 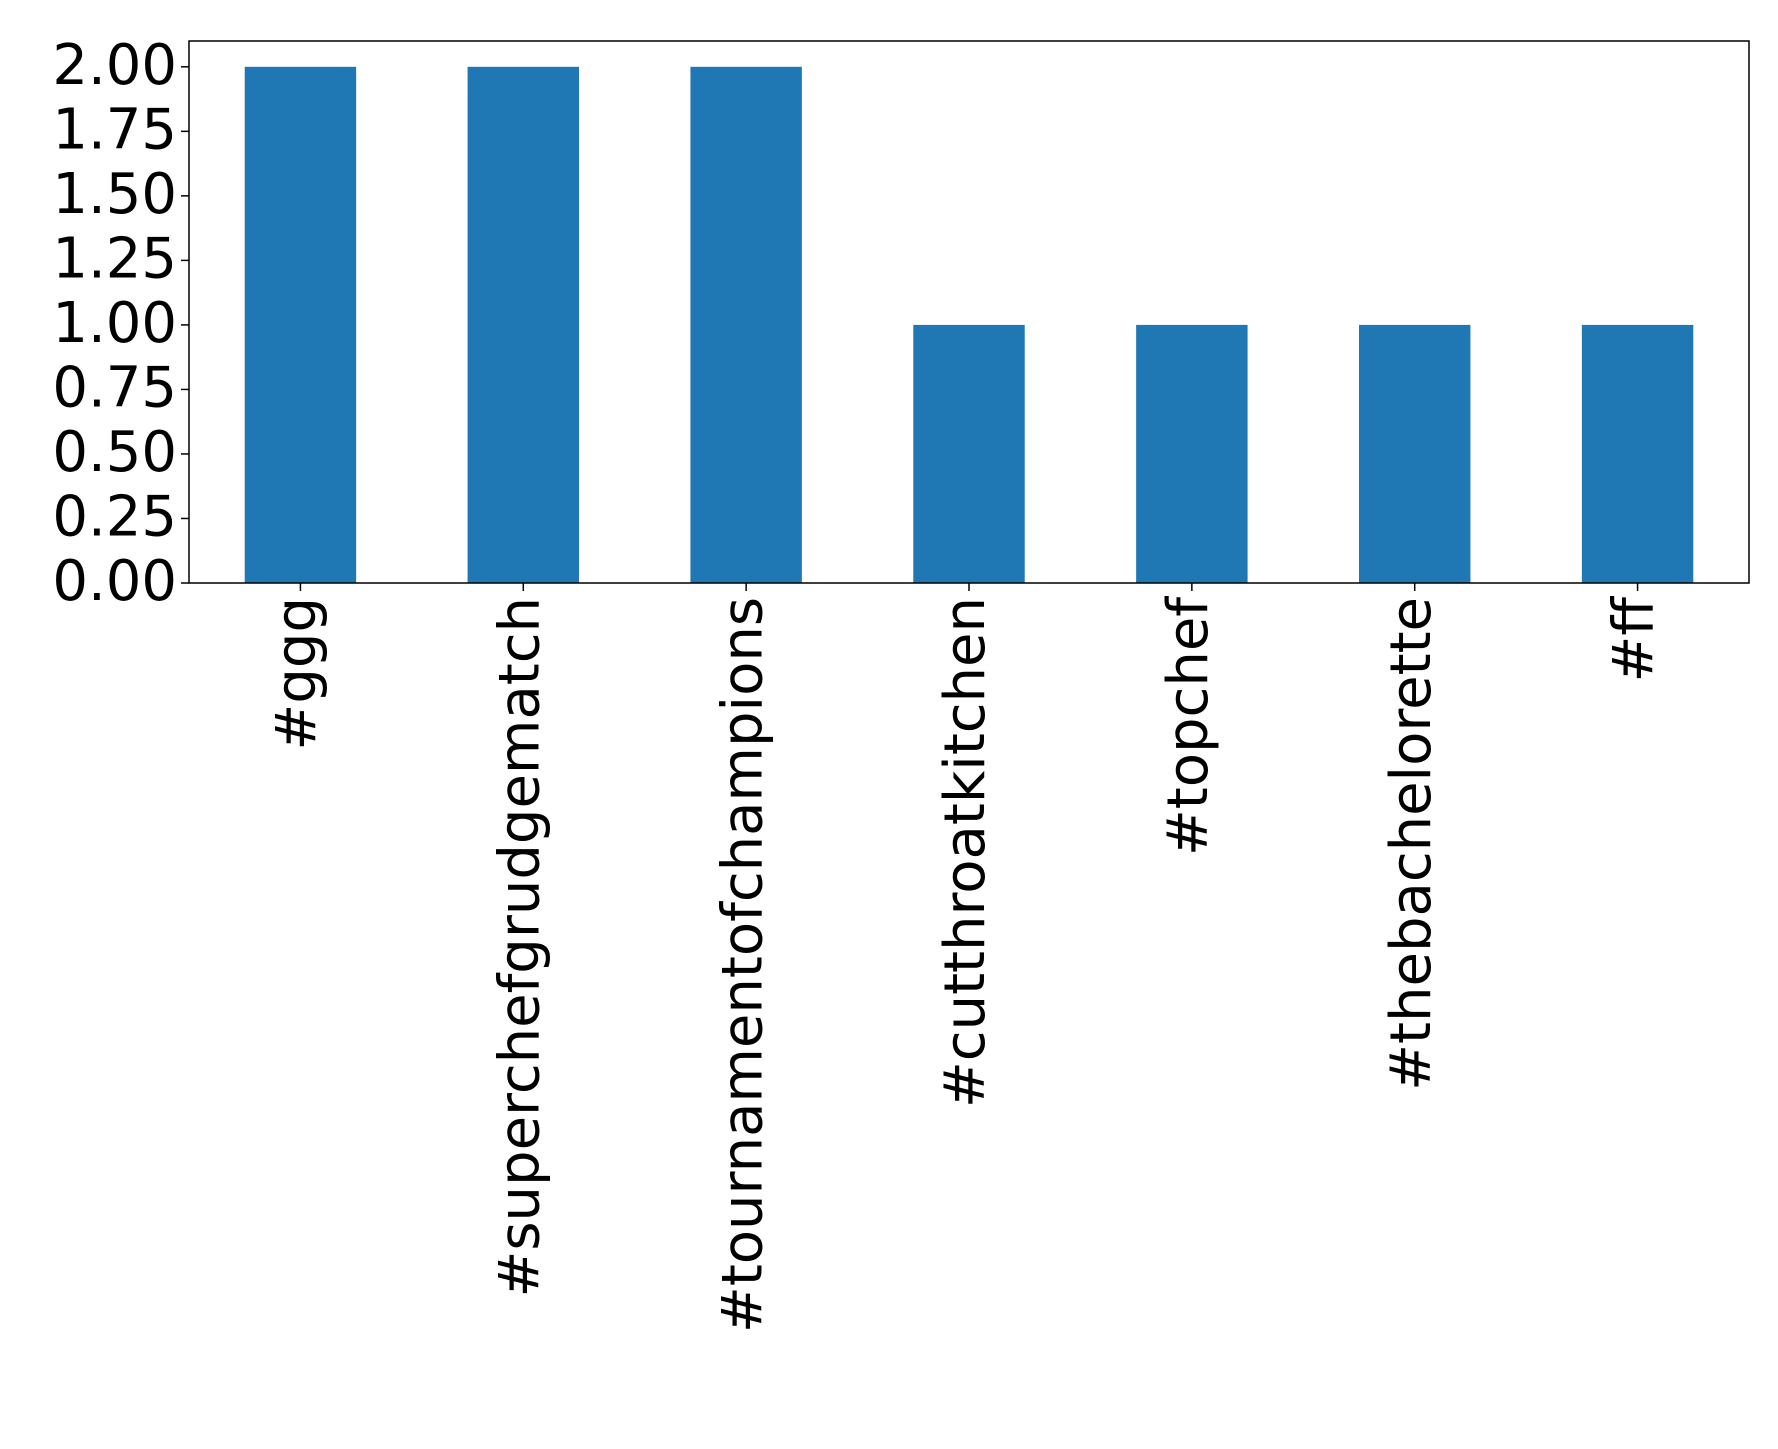 I want to click on y-tick-label: 2.00, so click(x=114, y=65).